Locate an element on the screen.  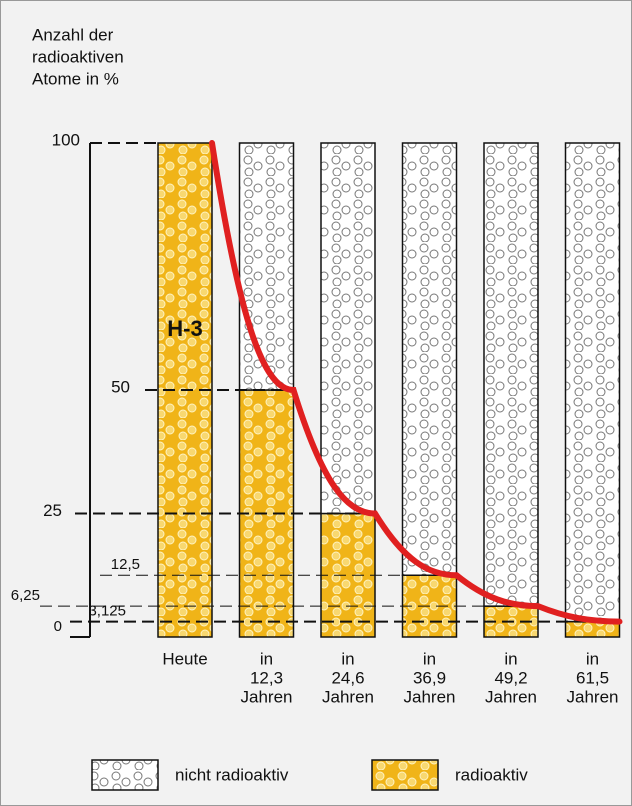
x-tick-label: 12,3 is located at coordinates (266, 677).